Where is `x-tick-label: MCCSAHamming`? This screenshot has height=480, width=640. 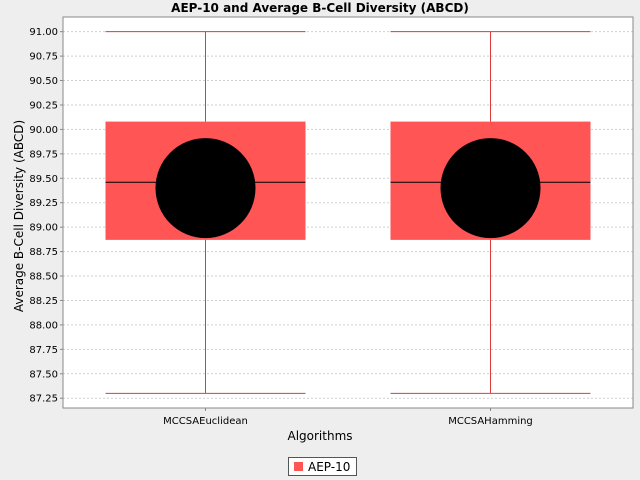 x-tick-label: MCCSAHamming is located at coordinates (490, 421).